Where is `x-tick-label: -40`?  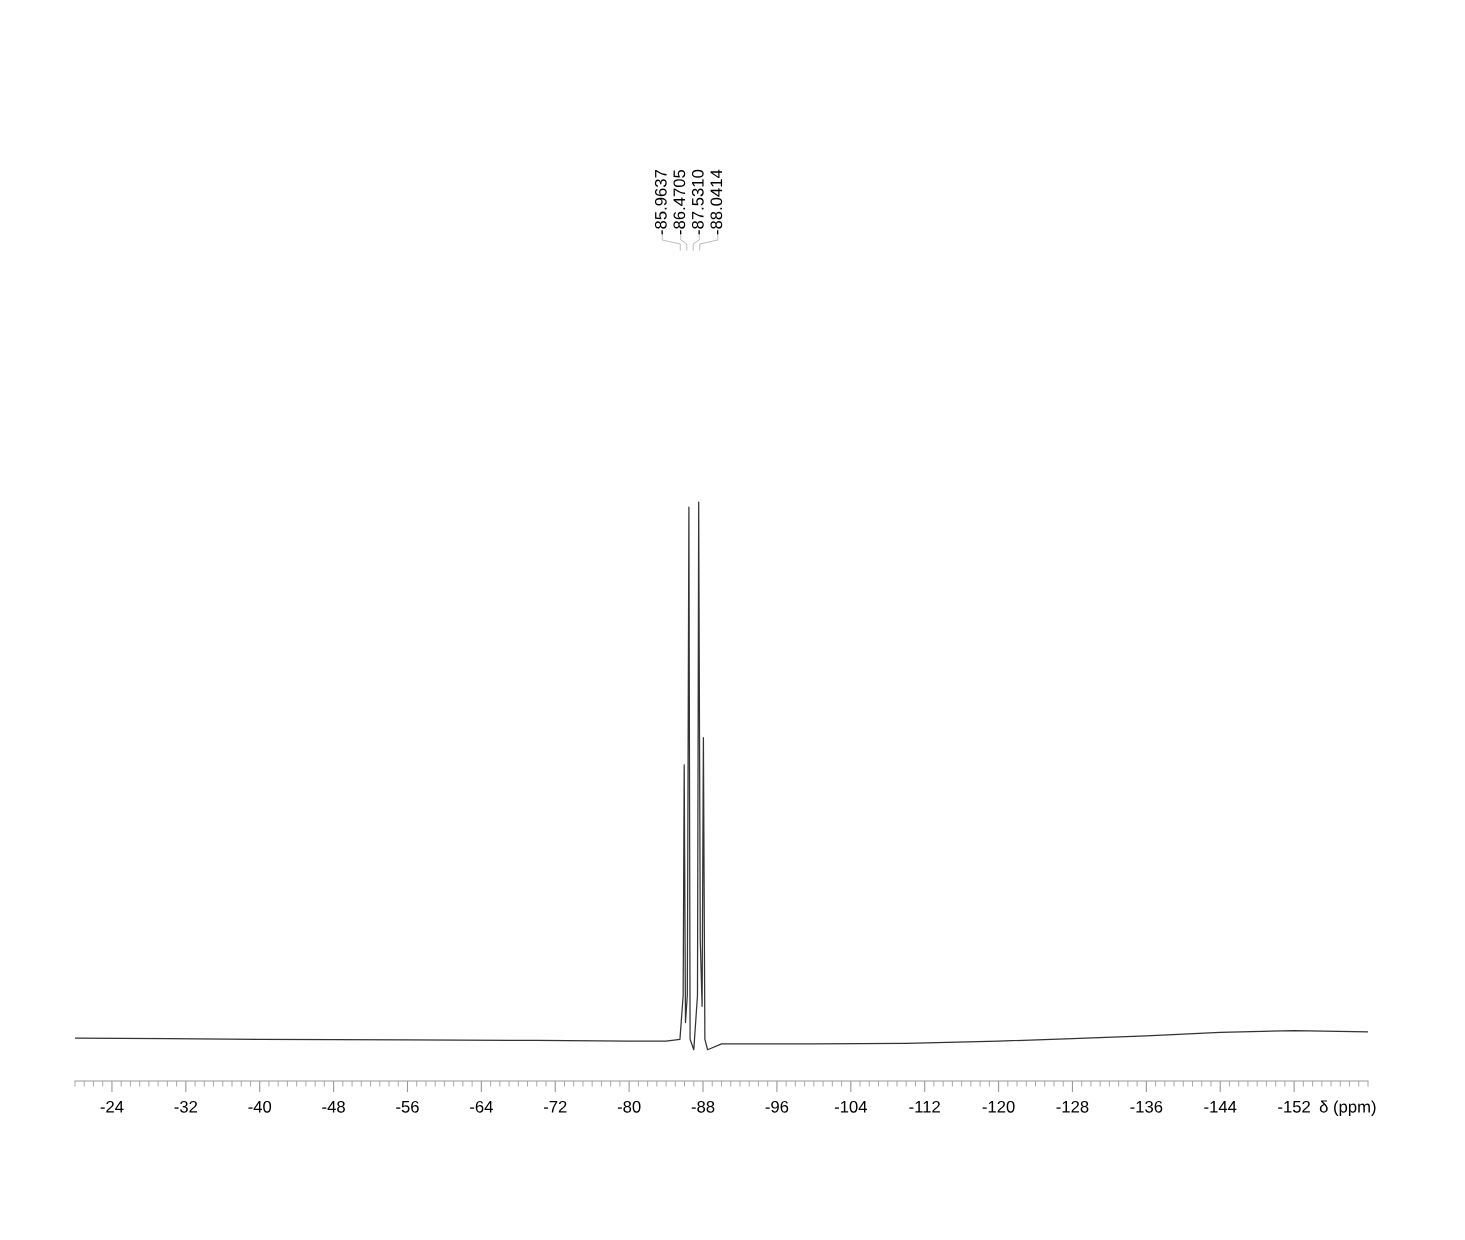 x-tick-label: -40 is located at coordinates (260, 1106).